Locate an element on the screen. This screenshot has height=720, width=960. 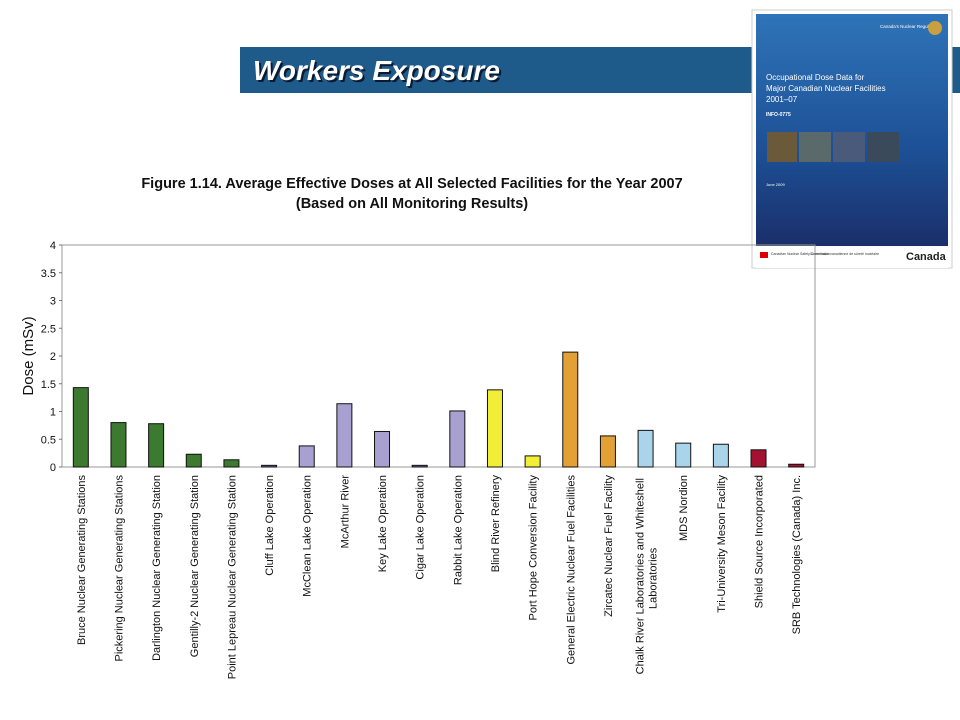
x-tick-label: Point Lepreau Nuclear Generating Station is located at coordinates (232, 577).